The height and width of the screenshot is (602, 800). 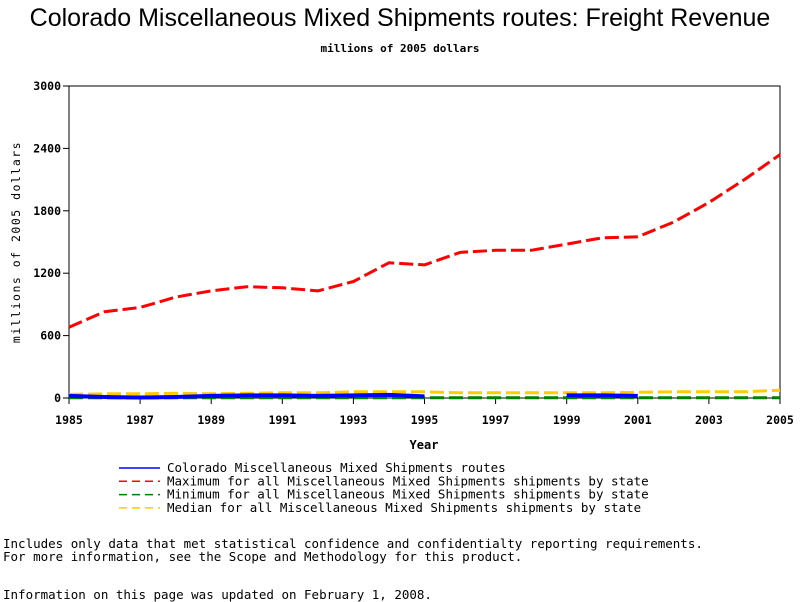 I want to click on x-tick-label: 1985, so click(x=69, y=420).